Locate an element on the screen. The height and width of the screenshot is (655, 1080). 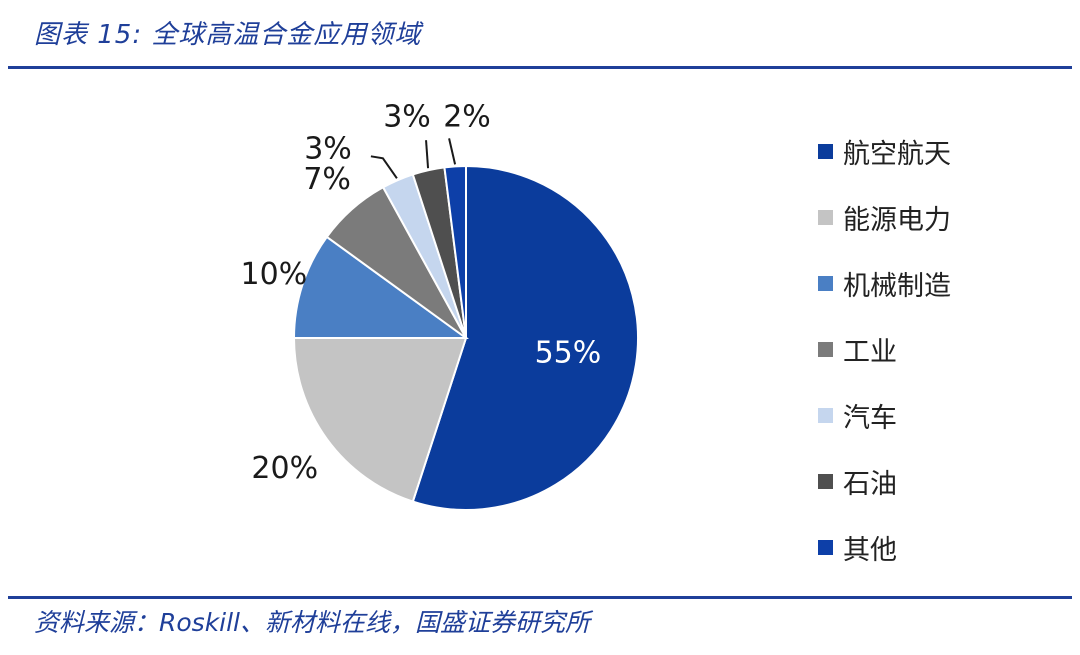
legend-item: 其他 is located at coordinates (884, 547).